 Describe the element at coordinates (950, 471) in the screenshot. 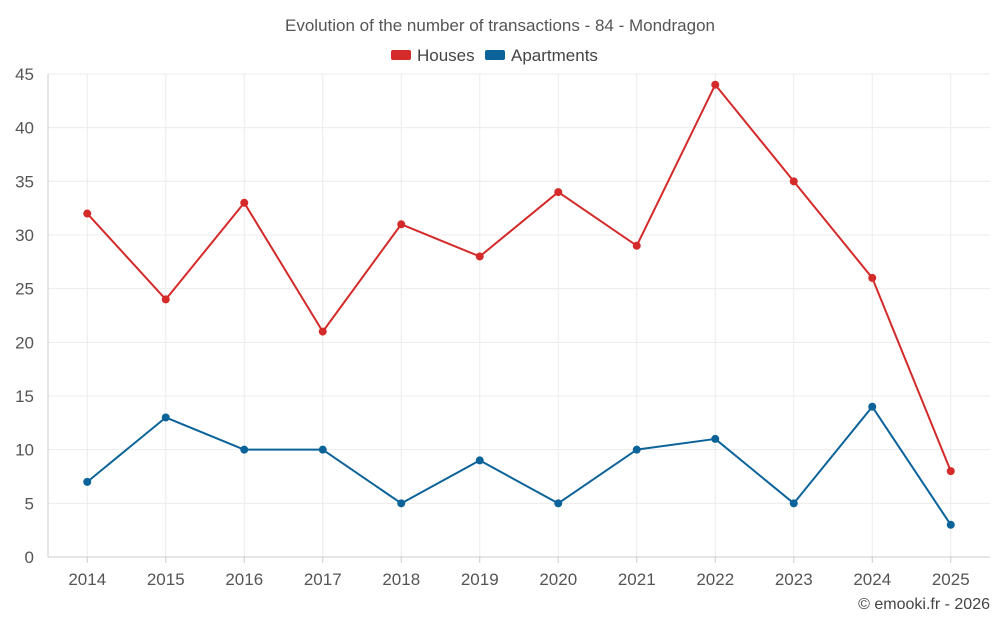

I see `data-point-houses-2025` at that location.